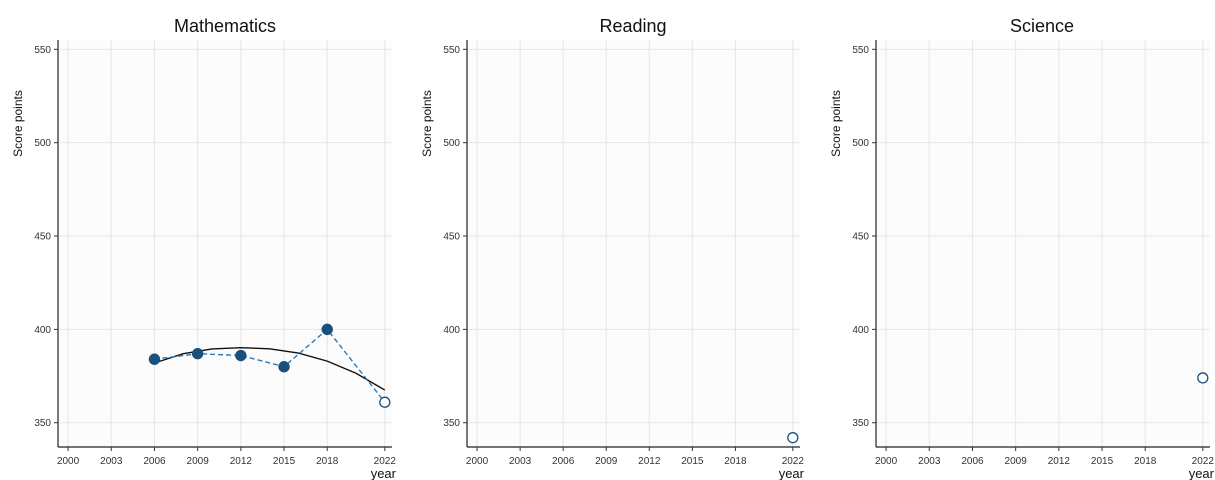 This screenshot has width=1215, height=480. Describe the element at coordinates (225, 26) in the screenshot. I see `chart-title: Mathematics` at that location.